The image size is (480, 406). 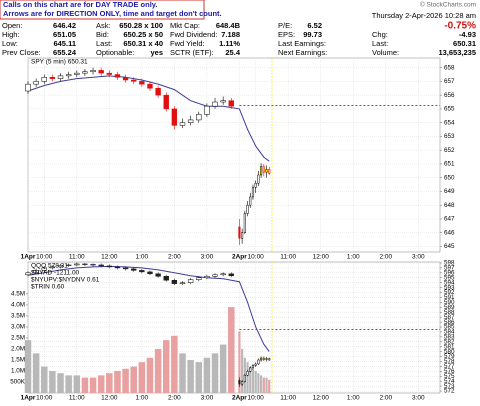 What do you see at coordinates (449, 391) in the screenshot?
I see `y-tick-label: 572` at bounding box center [449, 391].